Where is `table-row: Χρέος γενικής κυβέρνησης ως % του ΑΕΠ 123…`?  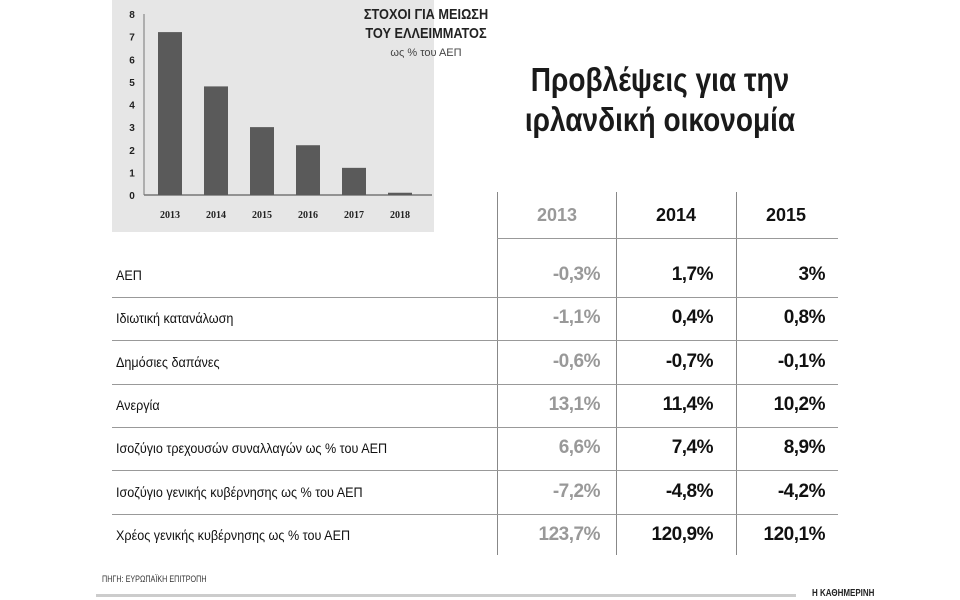
table-row: Χρέος γενικής κυβέρνησης ως % του ΑΕΠ 123… is located at coordinates (475, 536).